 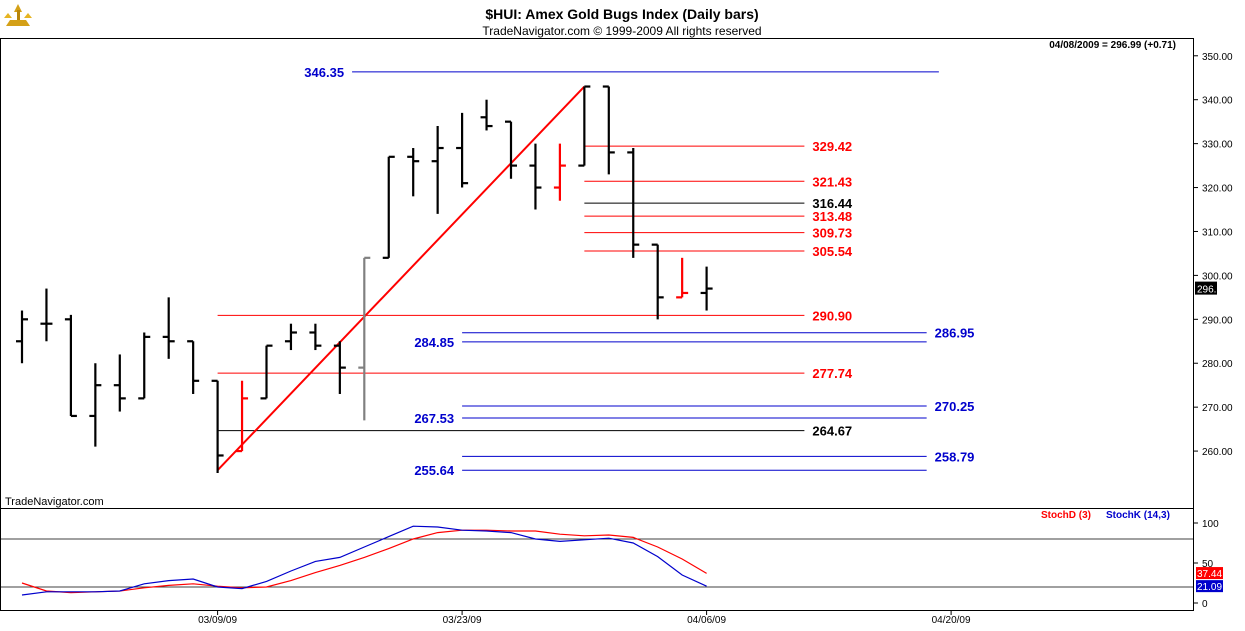 What do you see at coordinates (1217, 57) in the screenshot?
I see `price-tick-label: 350.00` at bounding box center [1217, 57].